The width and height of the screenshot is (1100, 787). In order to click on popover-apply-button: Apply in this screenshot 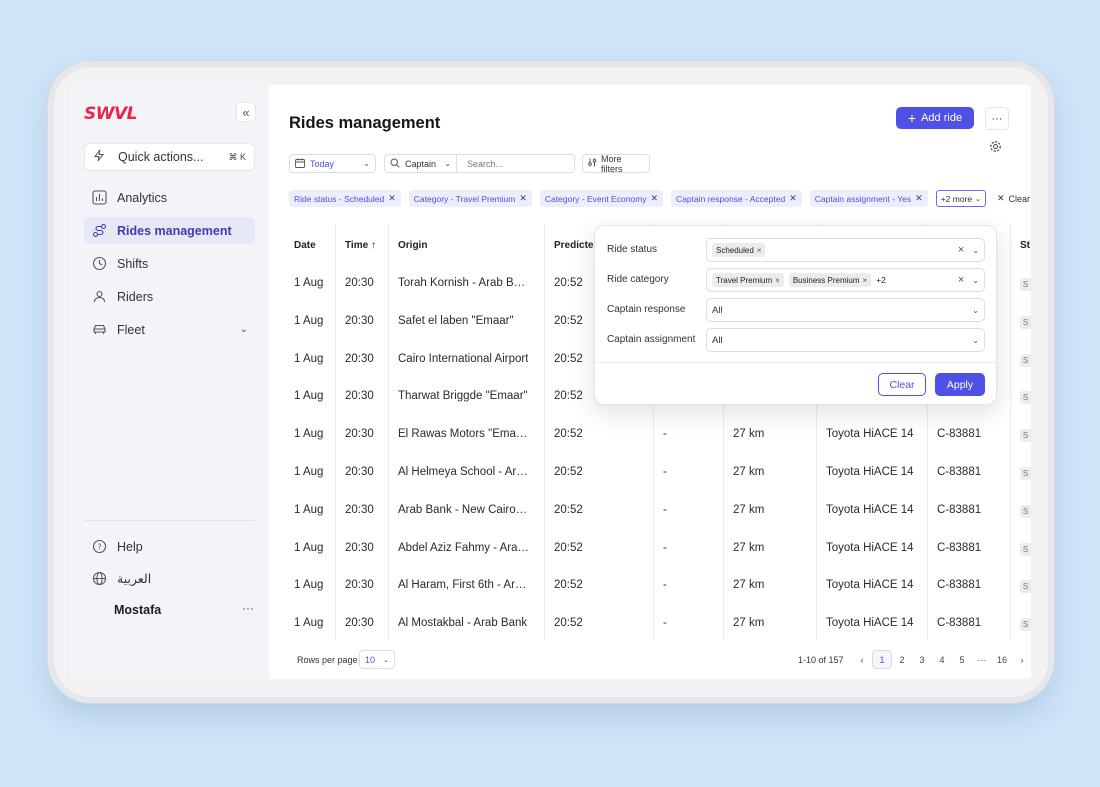, I will do `click(960, 384)`.